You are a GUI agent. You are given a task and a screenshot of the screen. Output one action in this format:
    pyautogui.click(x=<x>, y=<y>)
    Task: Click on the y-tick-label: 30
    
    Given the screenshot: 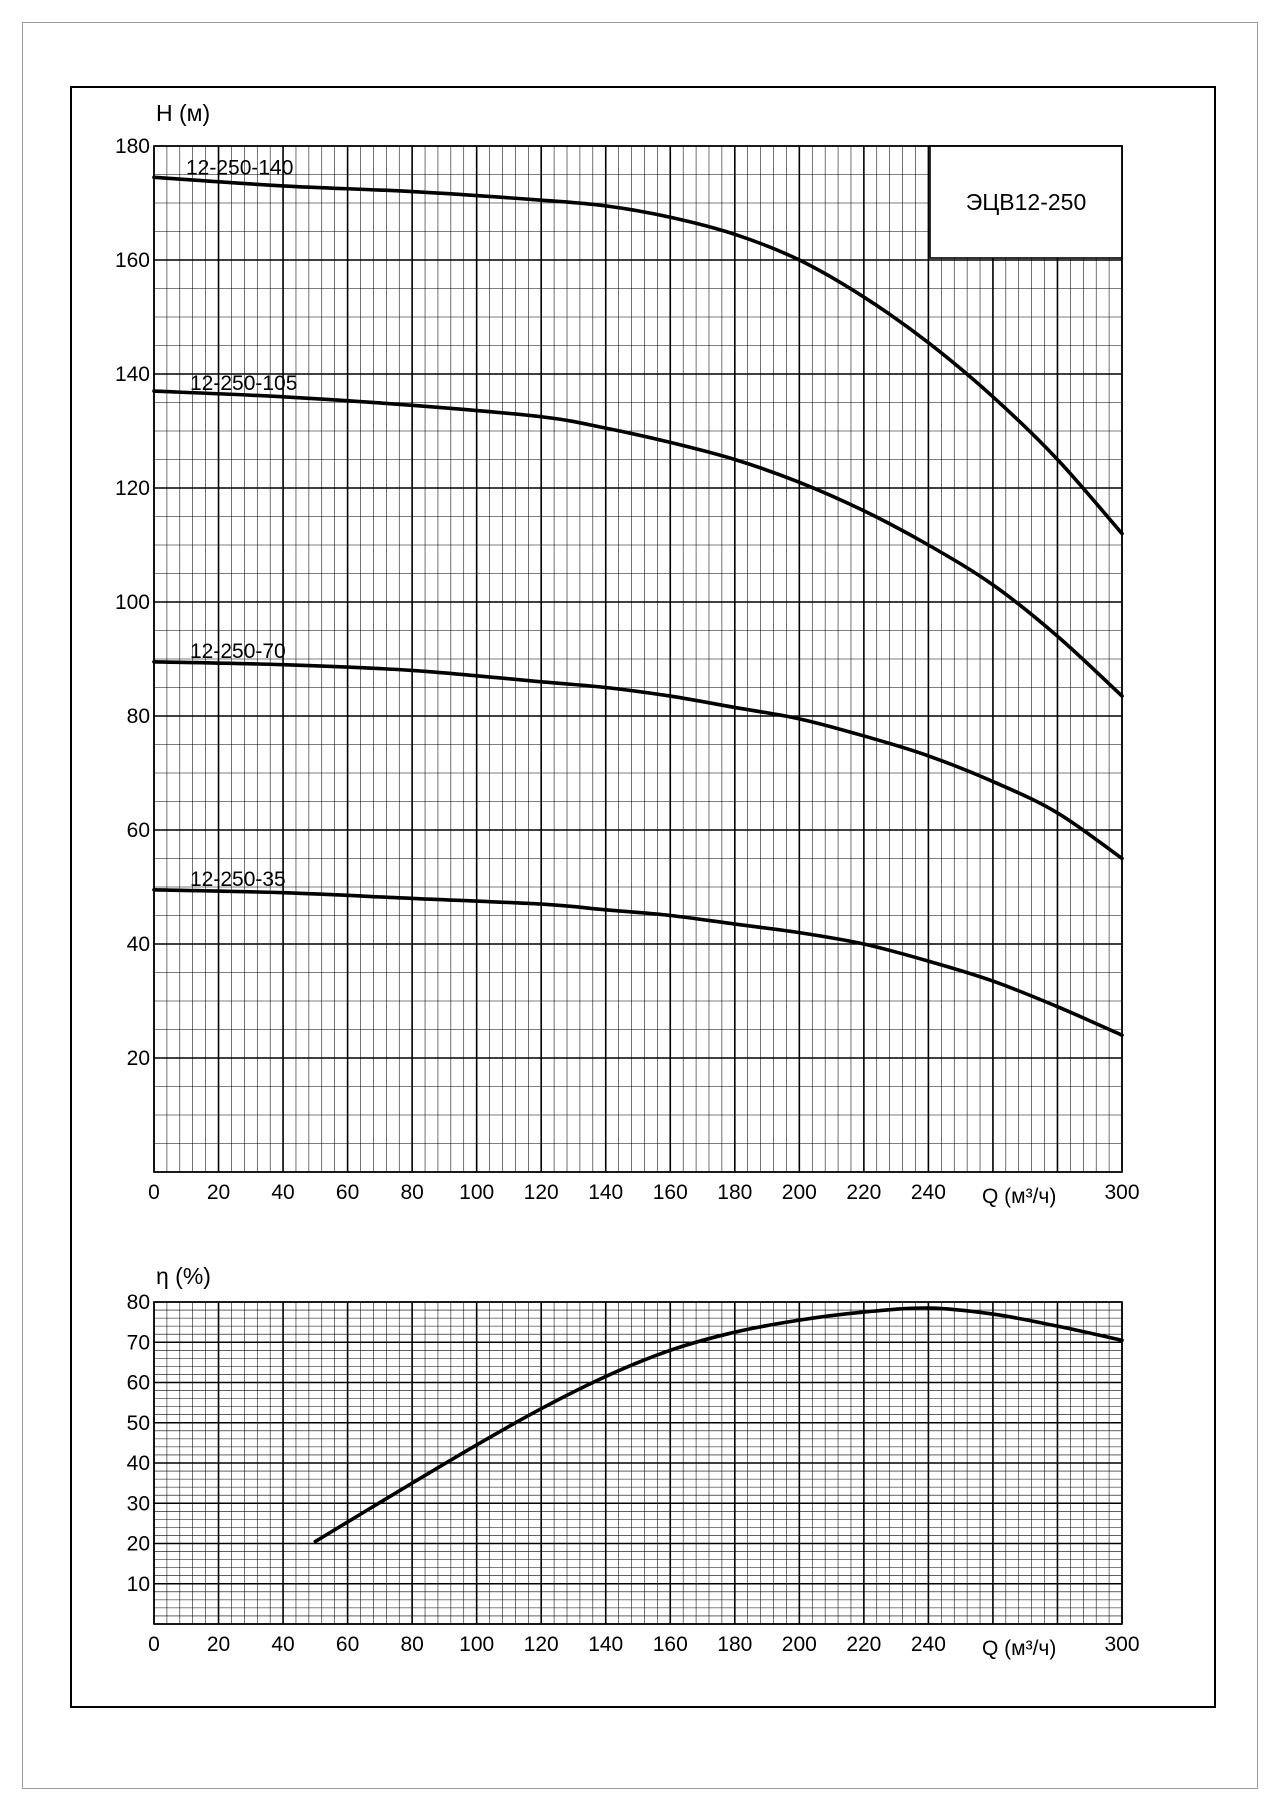 What is the action you would take?
    pyautogui.click(x=138, y=1503)
    